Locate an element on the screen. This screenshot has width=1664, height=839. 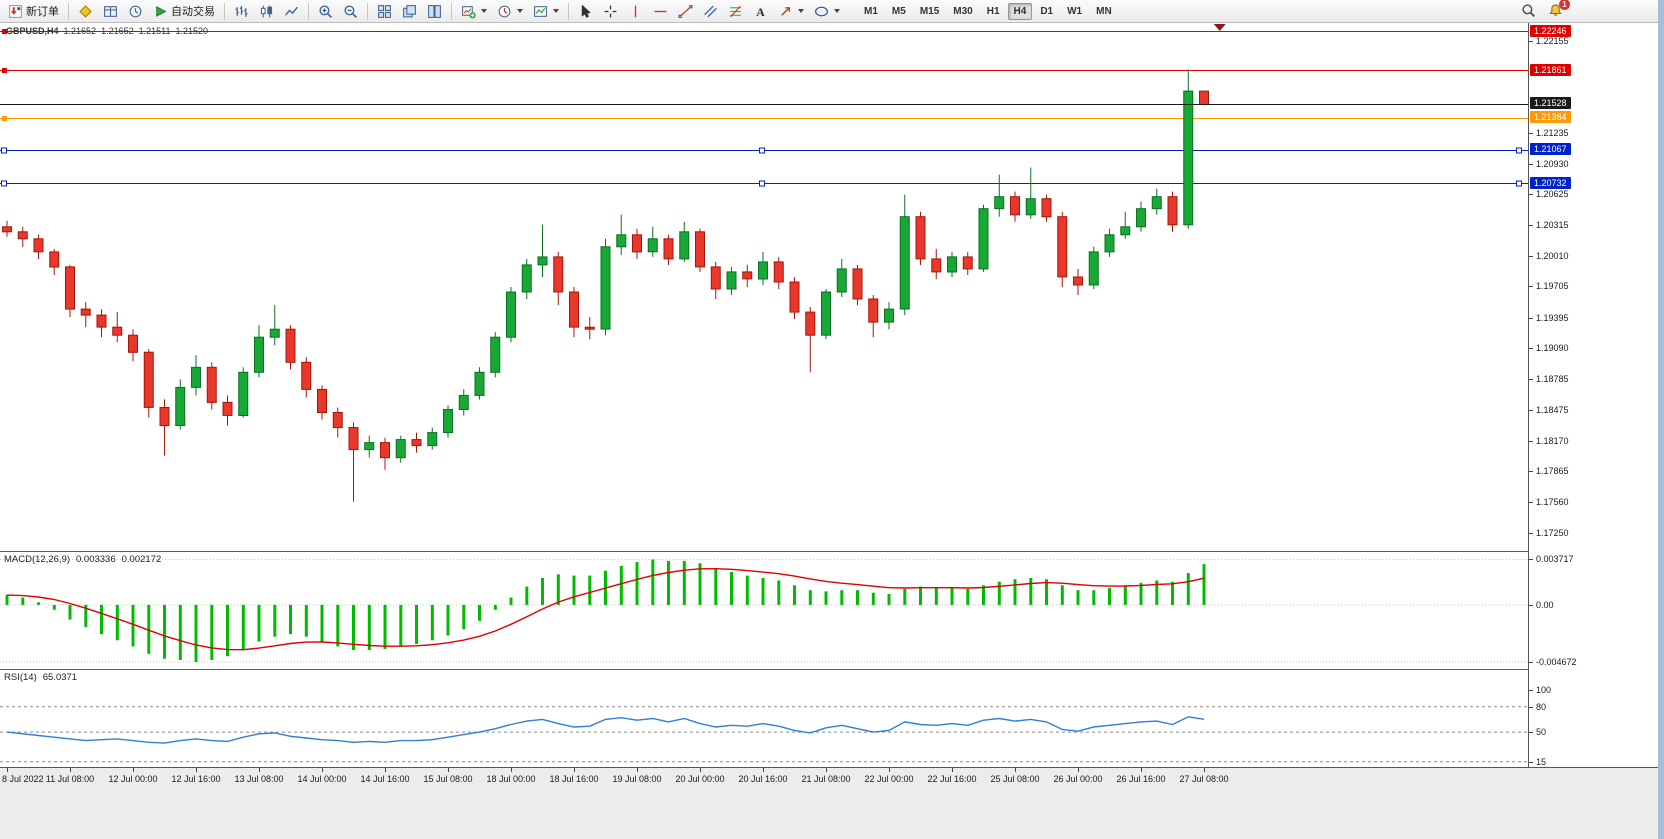
arrows-button is located at coordinates (791, 11).